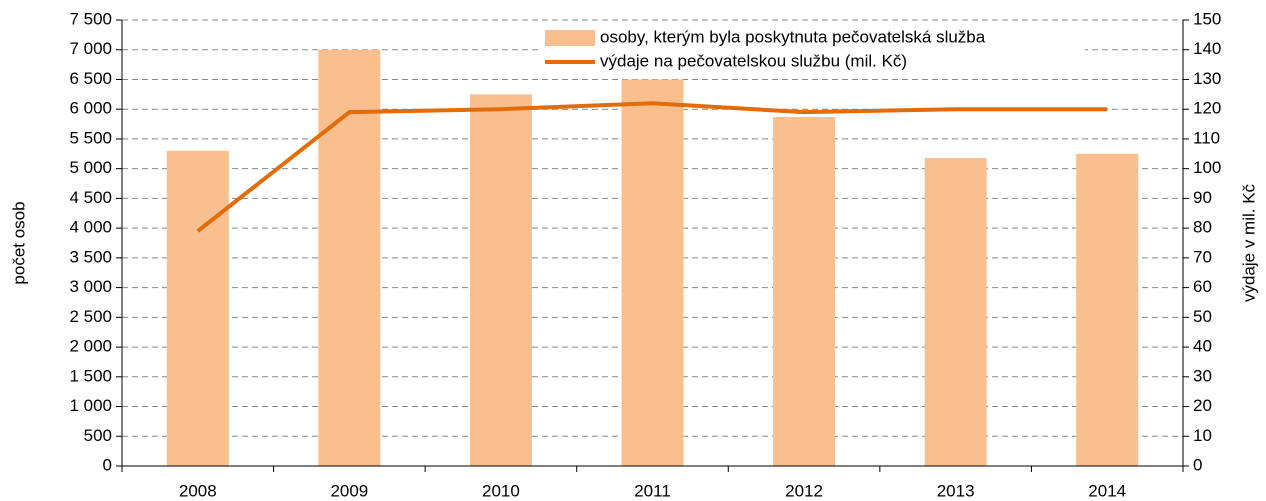 This screenshot has height=501, width=1266. What do you see at coordinates (18, 242) in the screenshot?
I see `y-axis-label: počet osob` at bounding box center [18, 242].